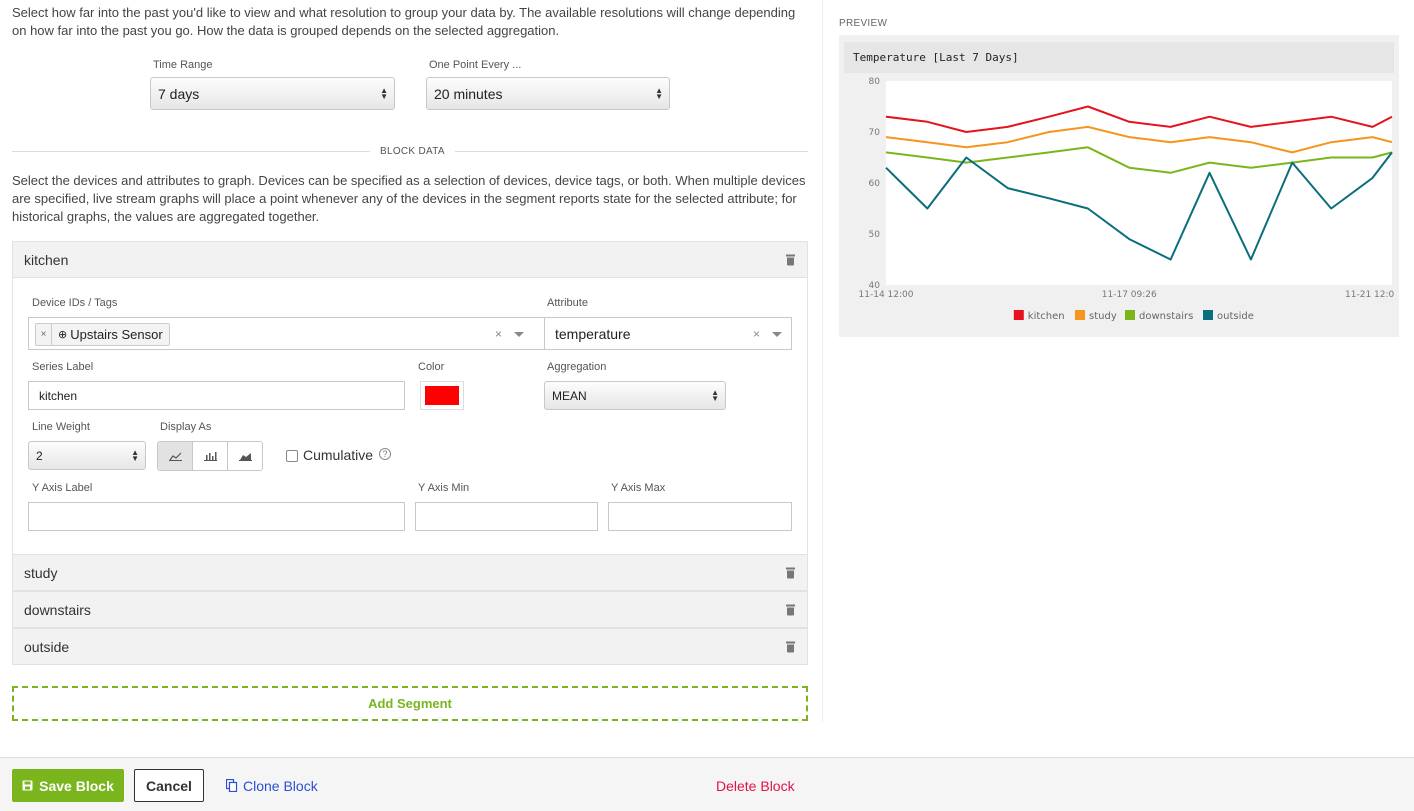  I want to click on segment-name: downstairs, so click(57, 609).